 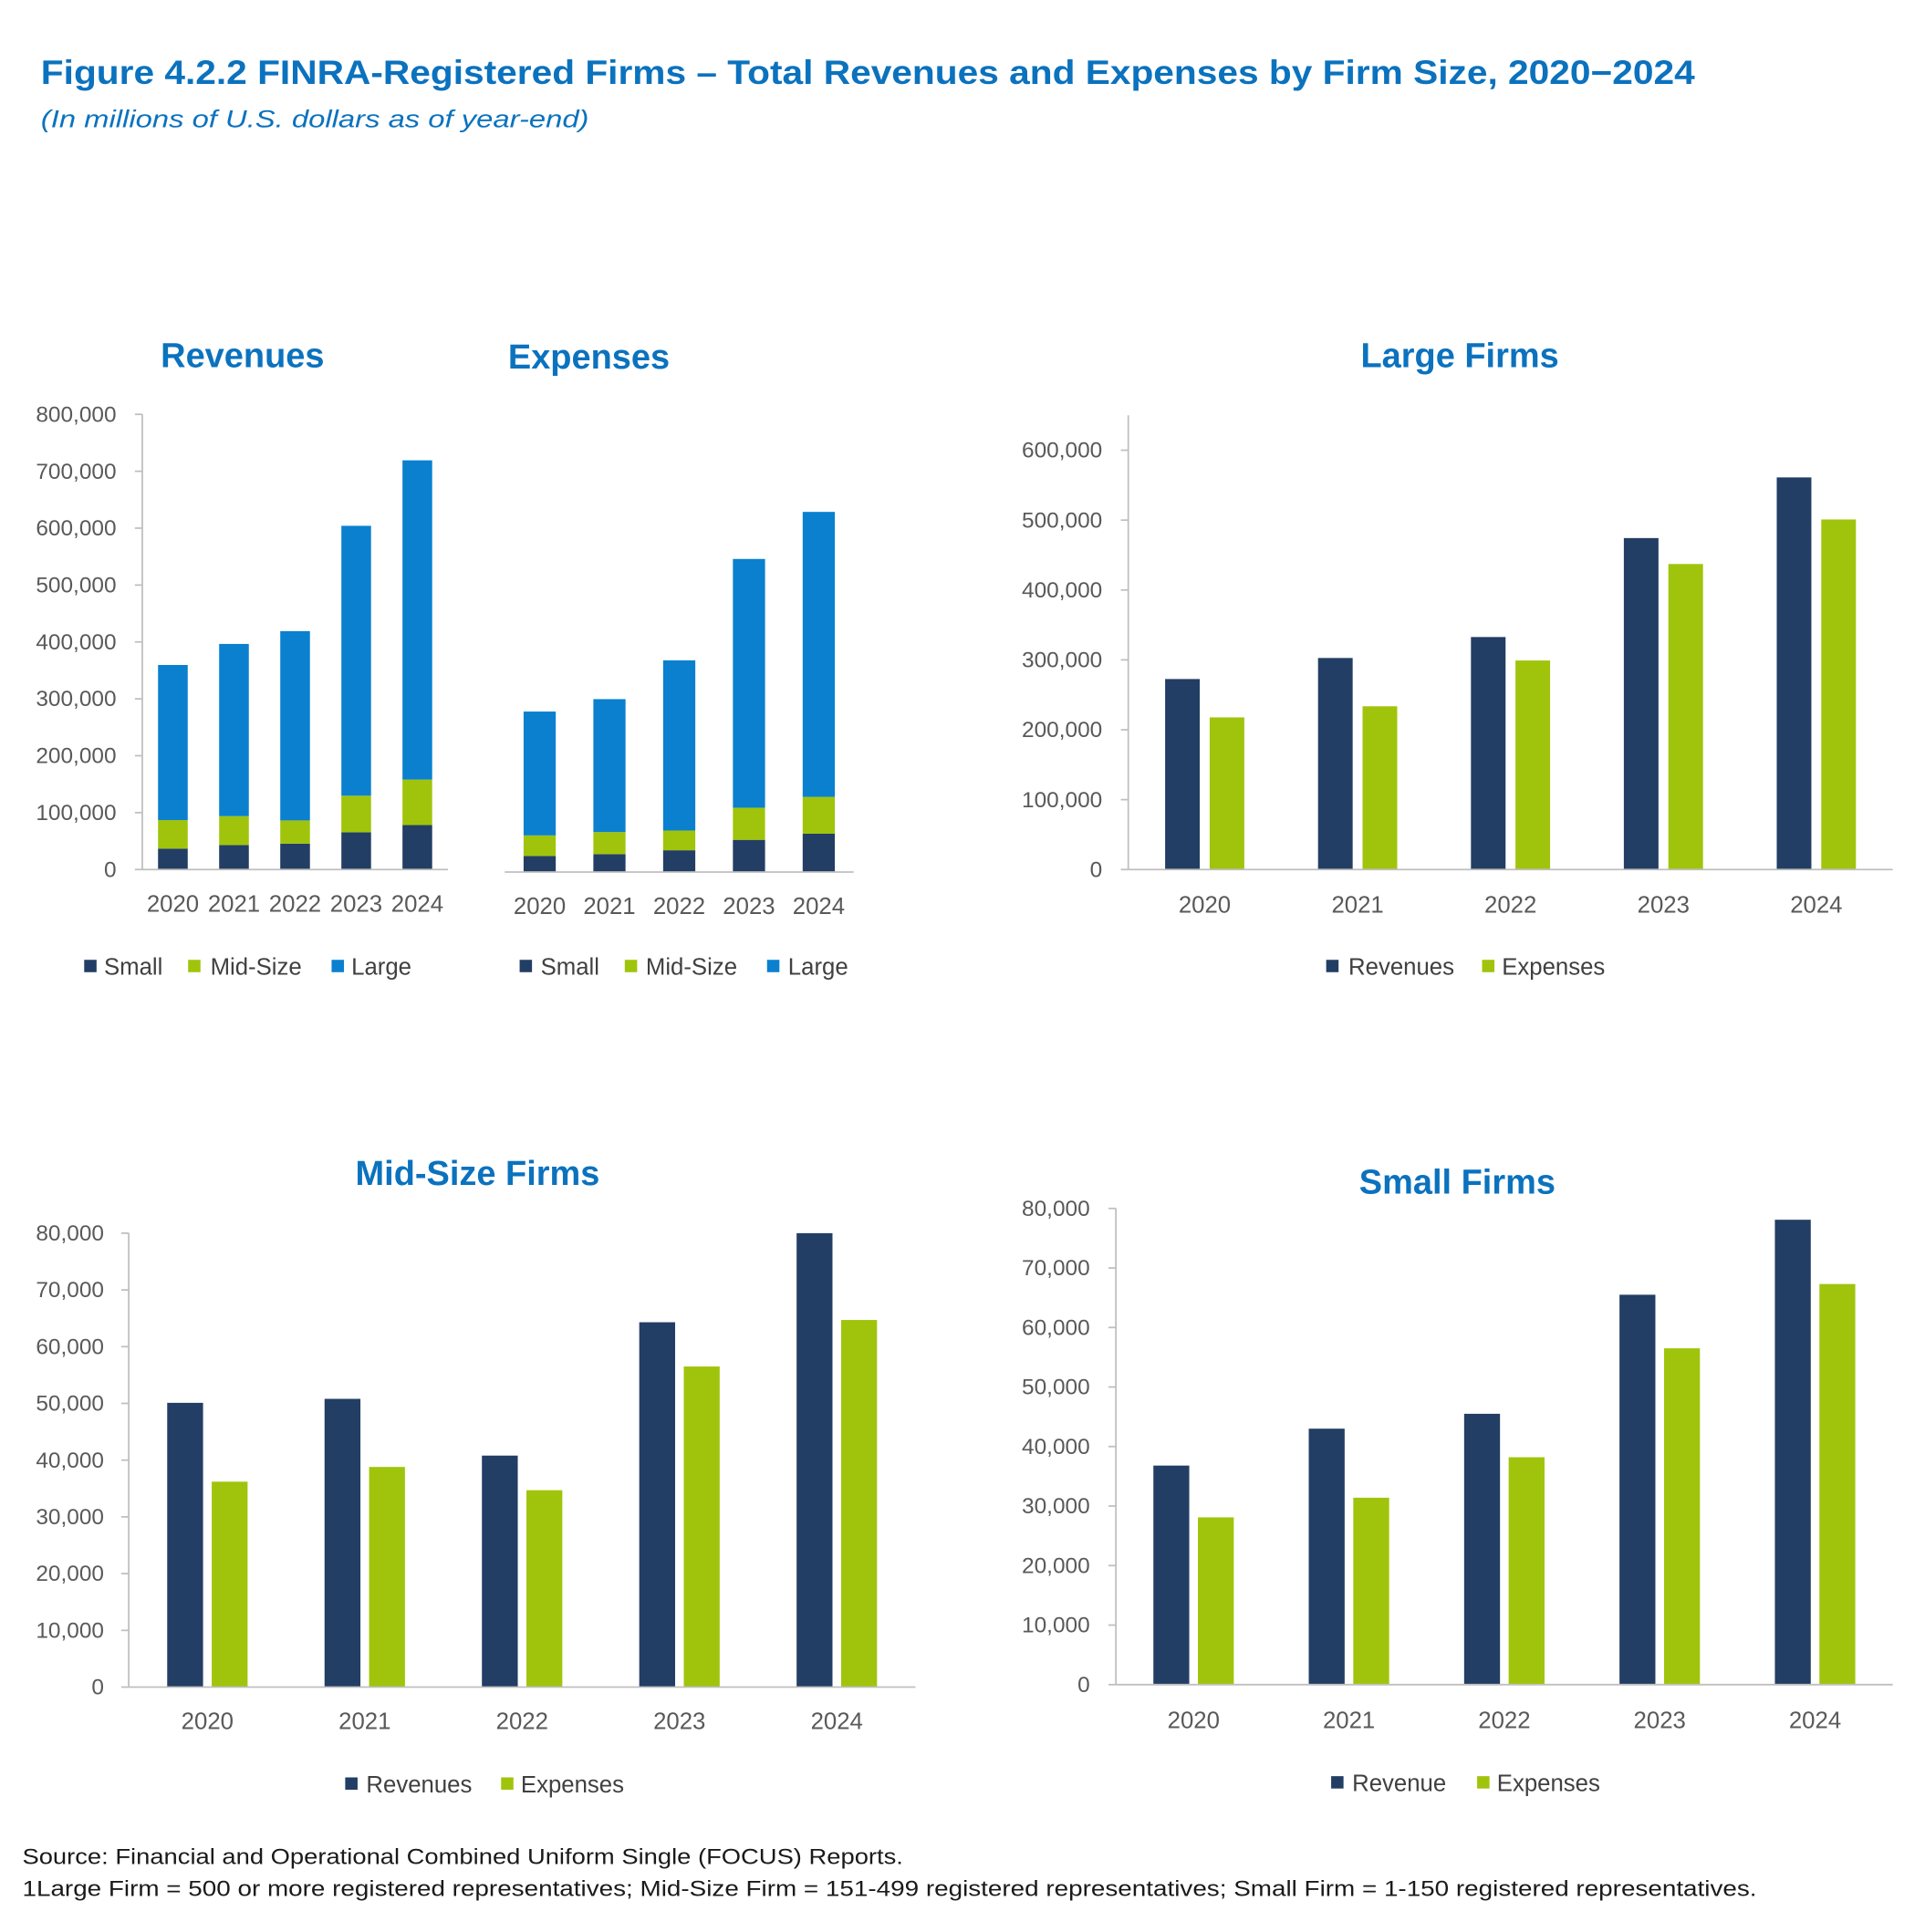 I want to click on bar-large-firms-expenses-2023, so click(x=1685, y=717).